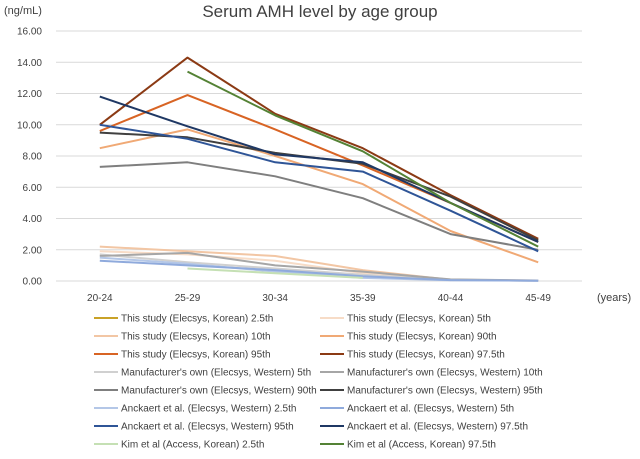  I want to click on x-axis-unit-label: (years), so click(614, 298).